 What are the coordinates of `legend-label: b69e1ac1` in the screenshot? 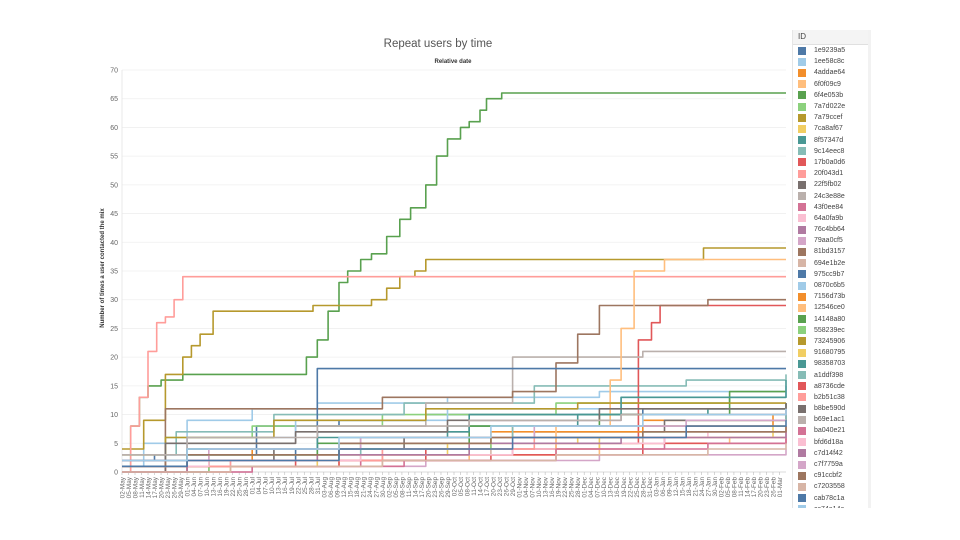 It's located at (829, 420).